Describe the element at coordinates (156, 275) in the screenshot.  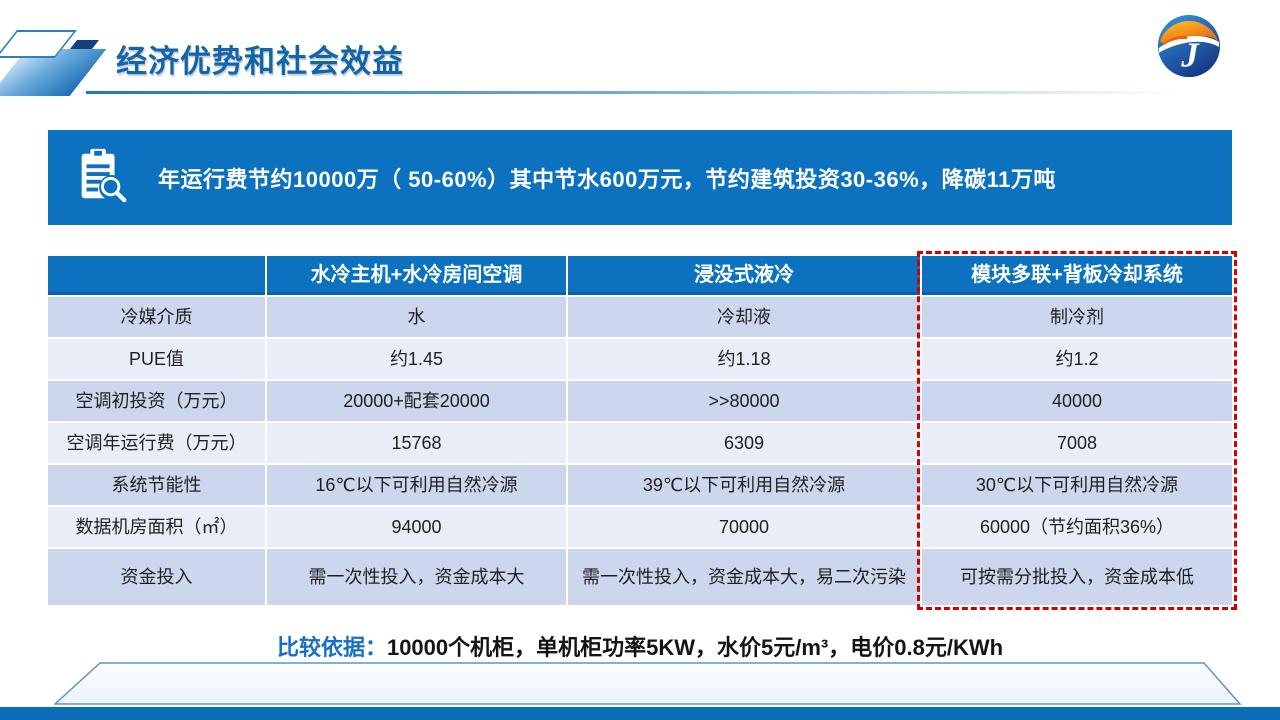
I see `table-header-blank` at that location.